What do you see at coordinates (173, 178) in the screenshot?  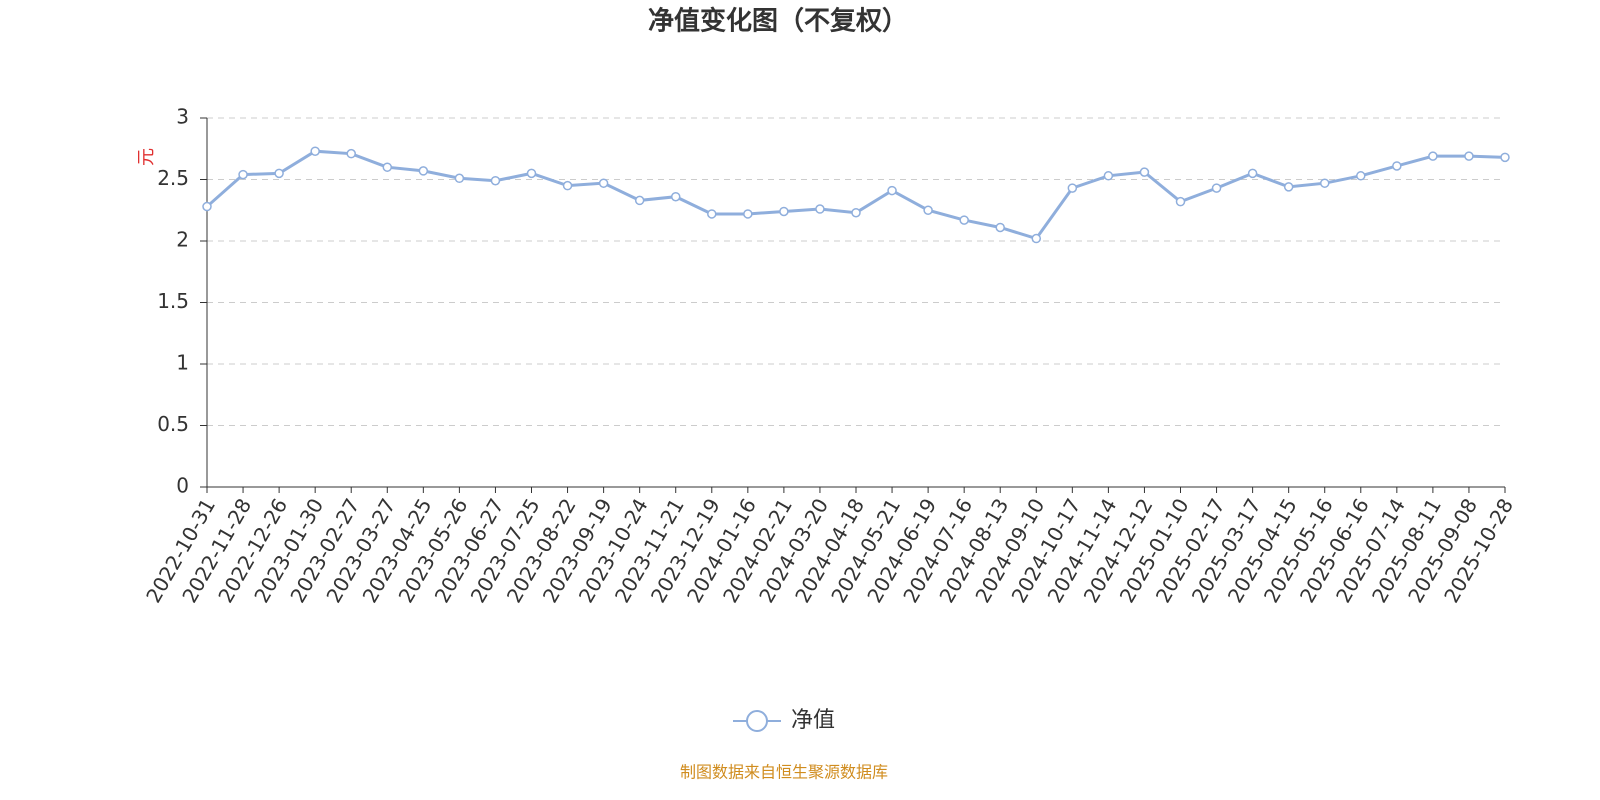 I see `y-tick-label: 2.5` at bounding box center [173, 178].